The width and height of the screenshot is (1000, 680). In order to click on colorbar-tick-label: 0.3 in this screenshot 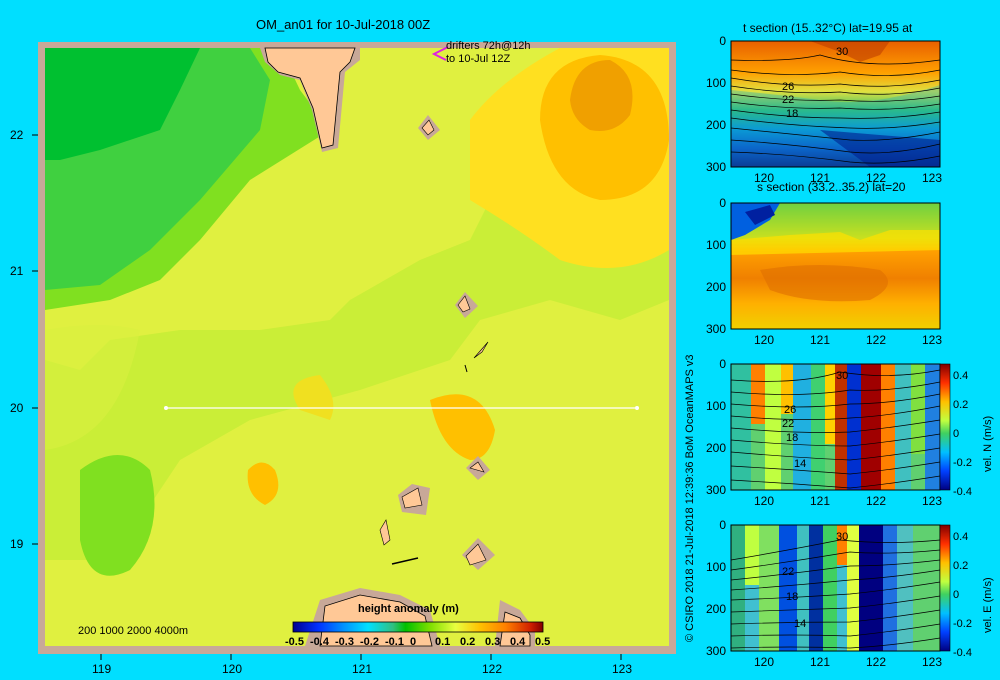, I will do `click(493, 642)`.